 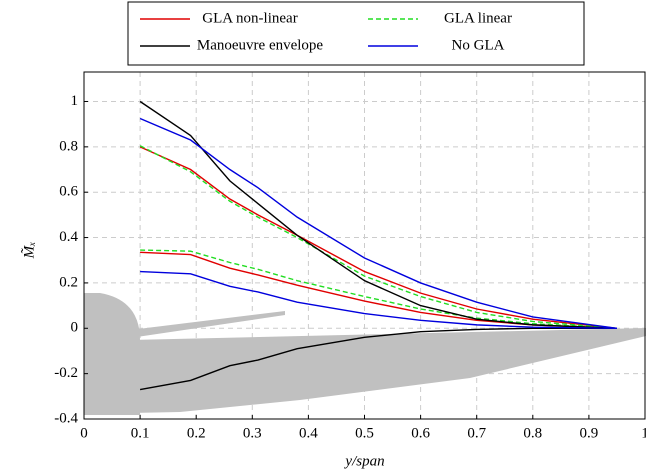 I want to click on y-tick-label: 0.4, so click(x=68, y=237).